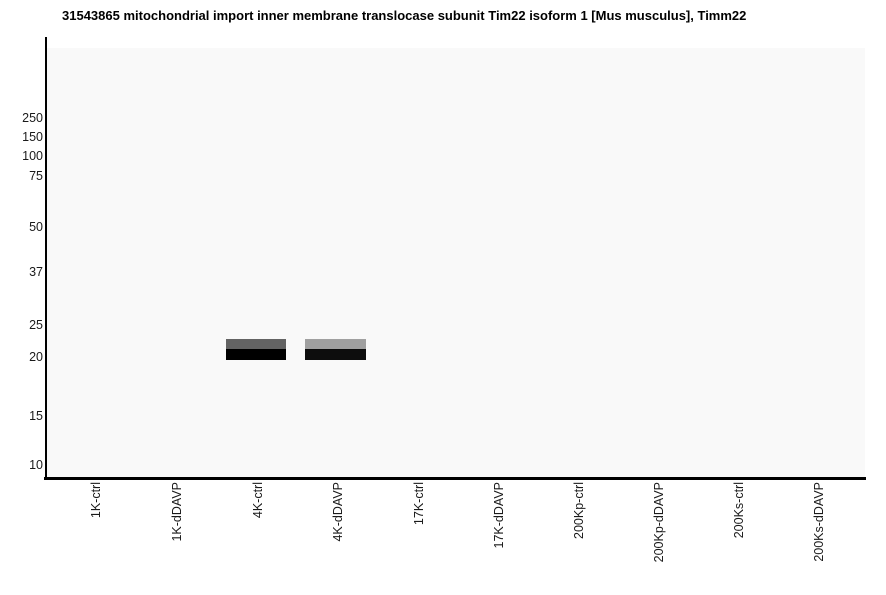  What do you see at coordinates (258, 500) in the screenshot?
I see `lane-label: 4K-ctrl` at bounding box center [258, 500].